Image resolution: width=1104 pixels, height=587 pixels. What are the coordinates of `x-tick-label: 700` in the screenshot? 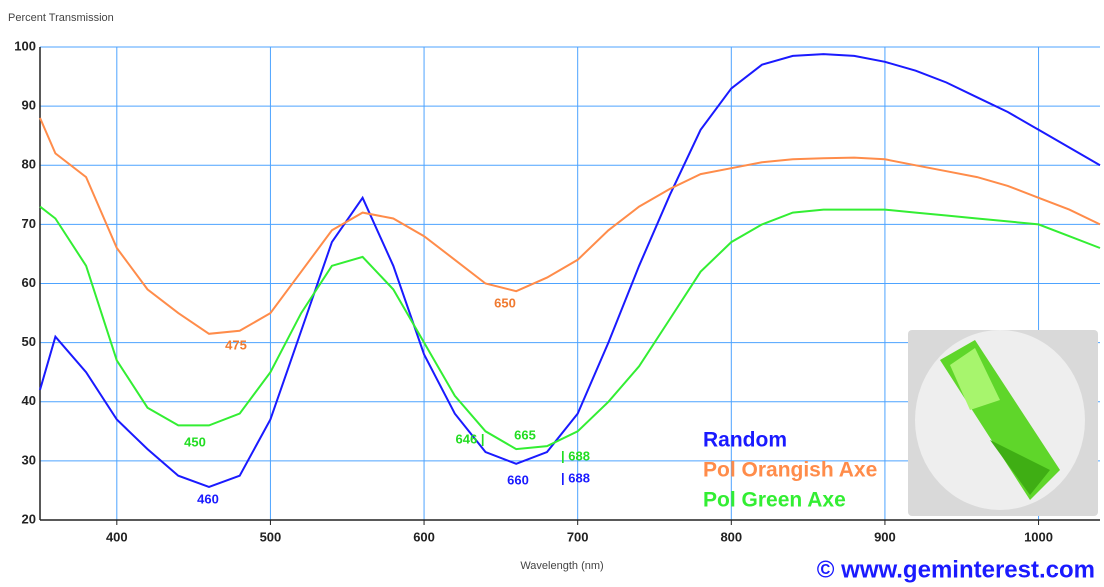 It's located at (578, 536).